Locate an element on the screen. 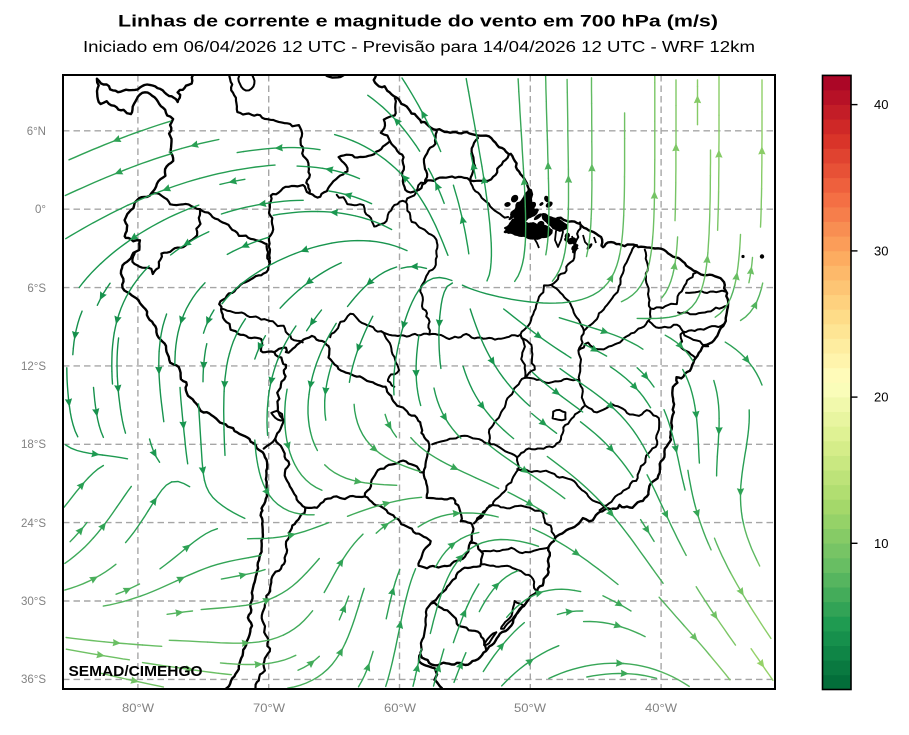  svg-text: 40°W is located at coordinates (661, 709).